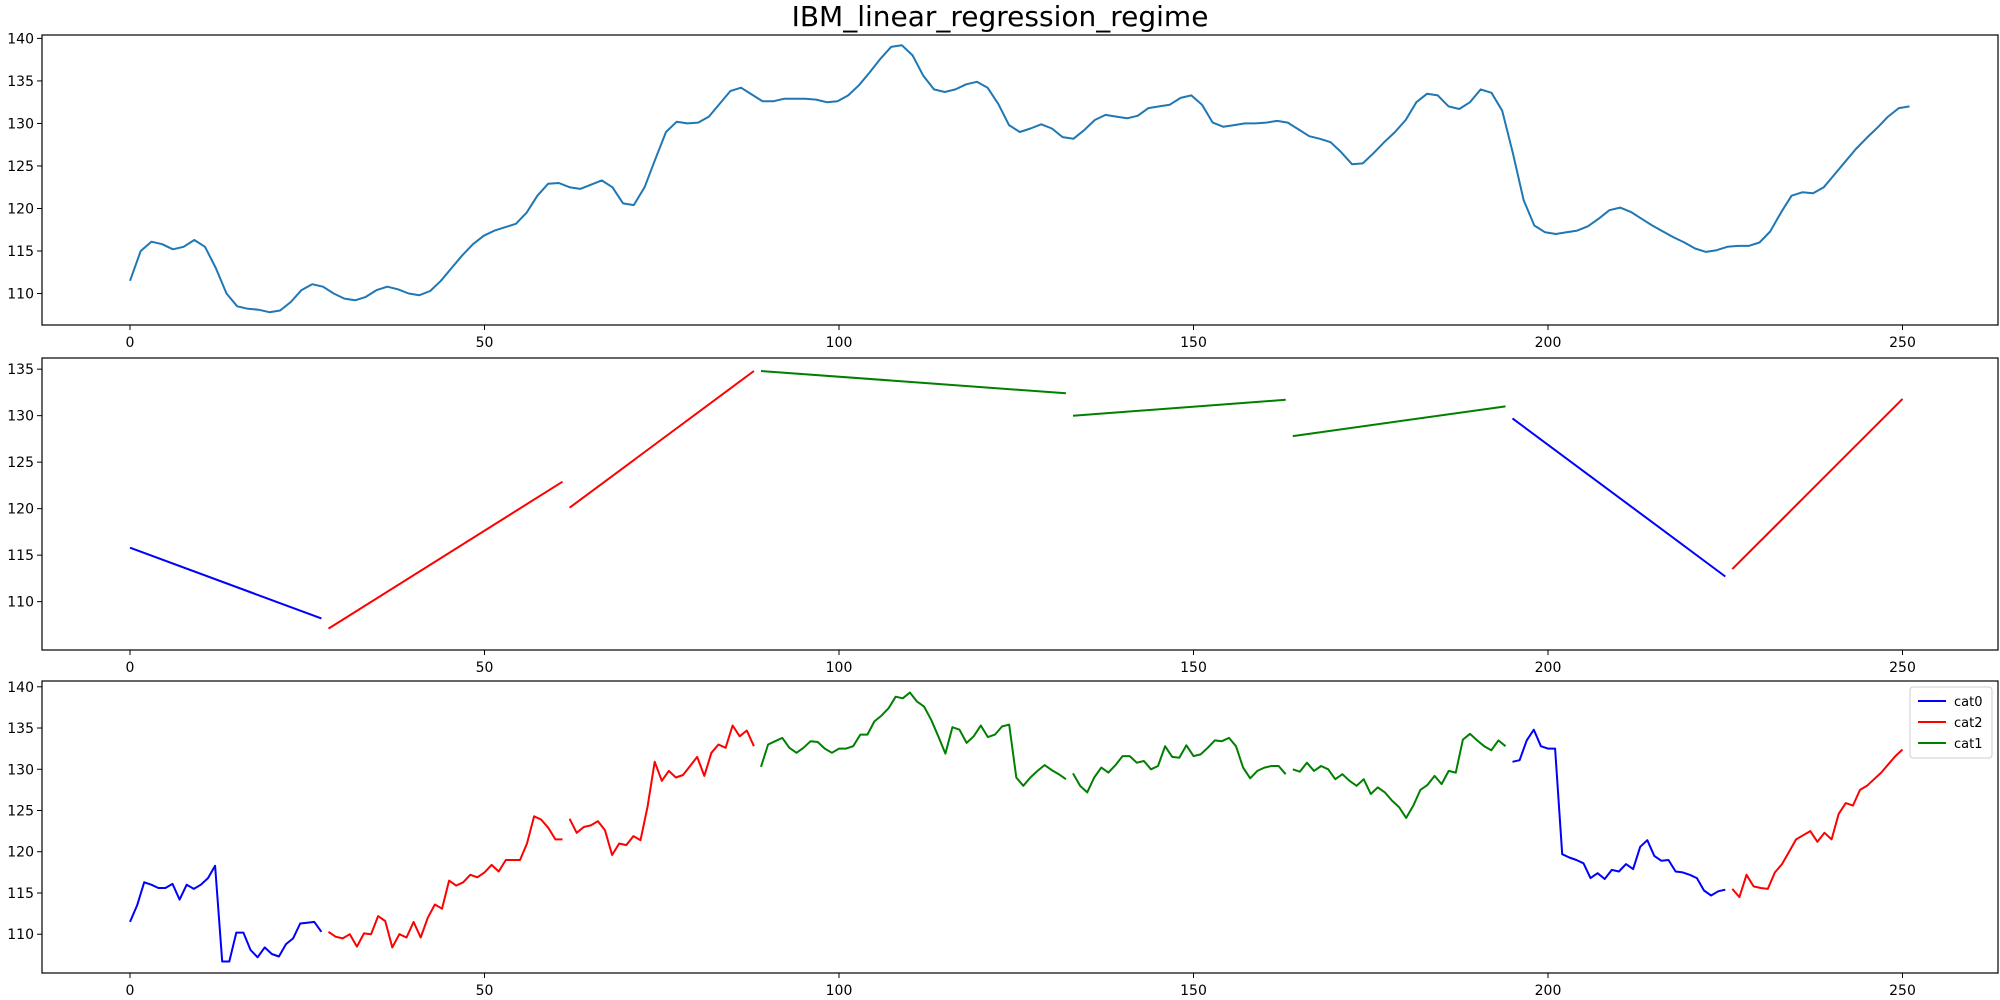  What do you see at coordinates (1968, 702) in the screenshot?
I see `legend-label-cat0: cat0` at bounding box center [1968, 702].